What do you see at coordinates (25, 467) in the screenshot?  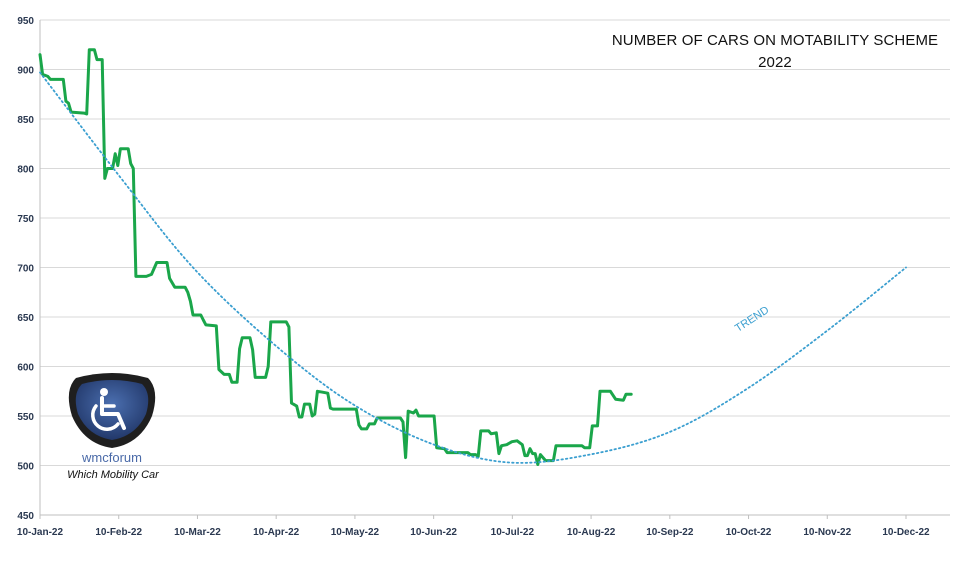 I see `y-tick-label: 500` at bounding box center [25, 467].